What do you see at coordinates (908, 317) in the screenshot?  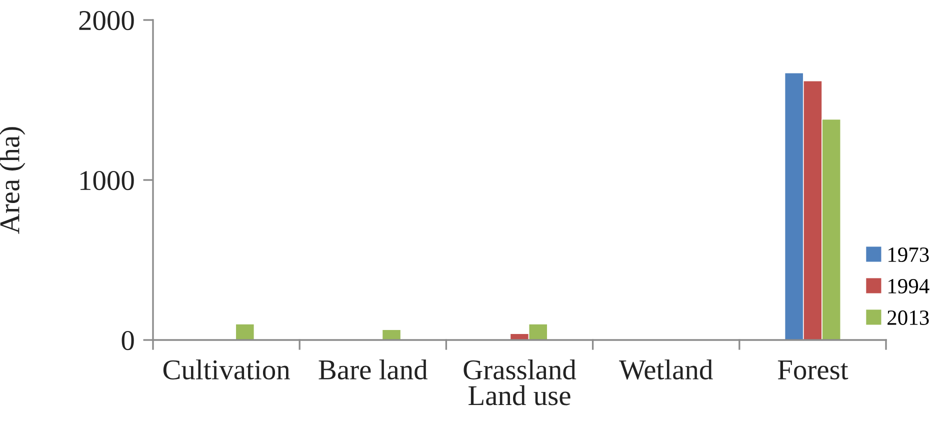 I see `legend-label: 2013` at bounding box center [908, 317].